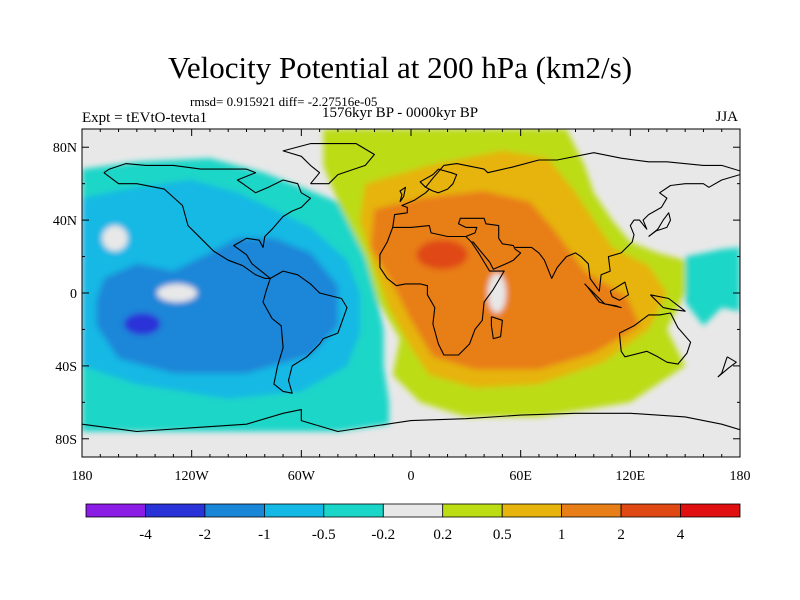  What do you see at coordinates (712, 286) in the screenshot?
I see `band-neg-west-pacific` at bounding box center [712, 286].